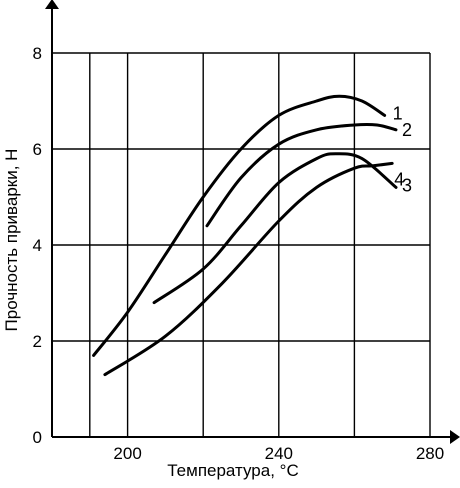 The width and height of the screenshot is (460, 488). I want to click on y-tick-label: 6, so click(37, 149).